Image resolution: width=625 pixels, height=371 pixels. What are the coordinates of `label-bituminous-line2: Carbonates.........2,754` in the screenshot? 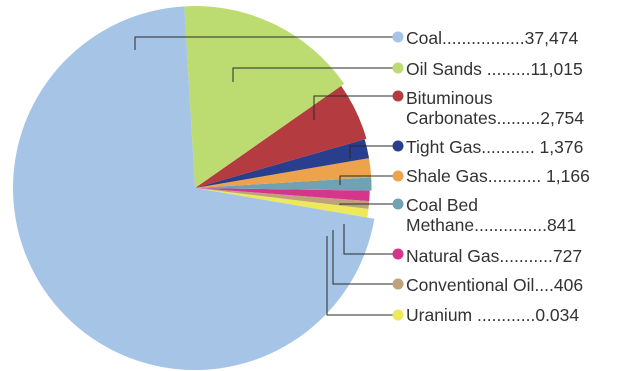 It's located at (495, 118).